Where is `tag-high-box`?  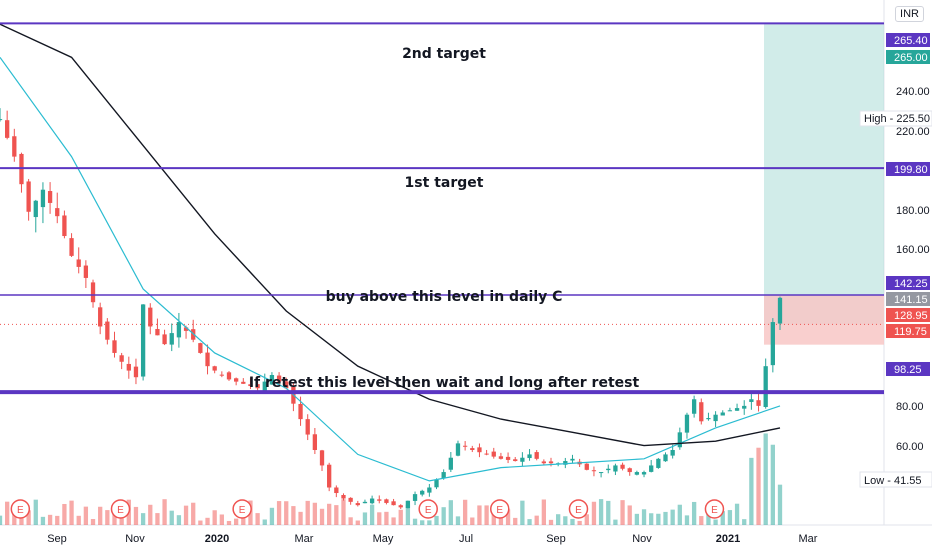
tag-high-box is located at coordinates (895, 118).